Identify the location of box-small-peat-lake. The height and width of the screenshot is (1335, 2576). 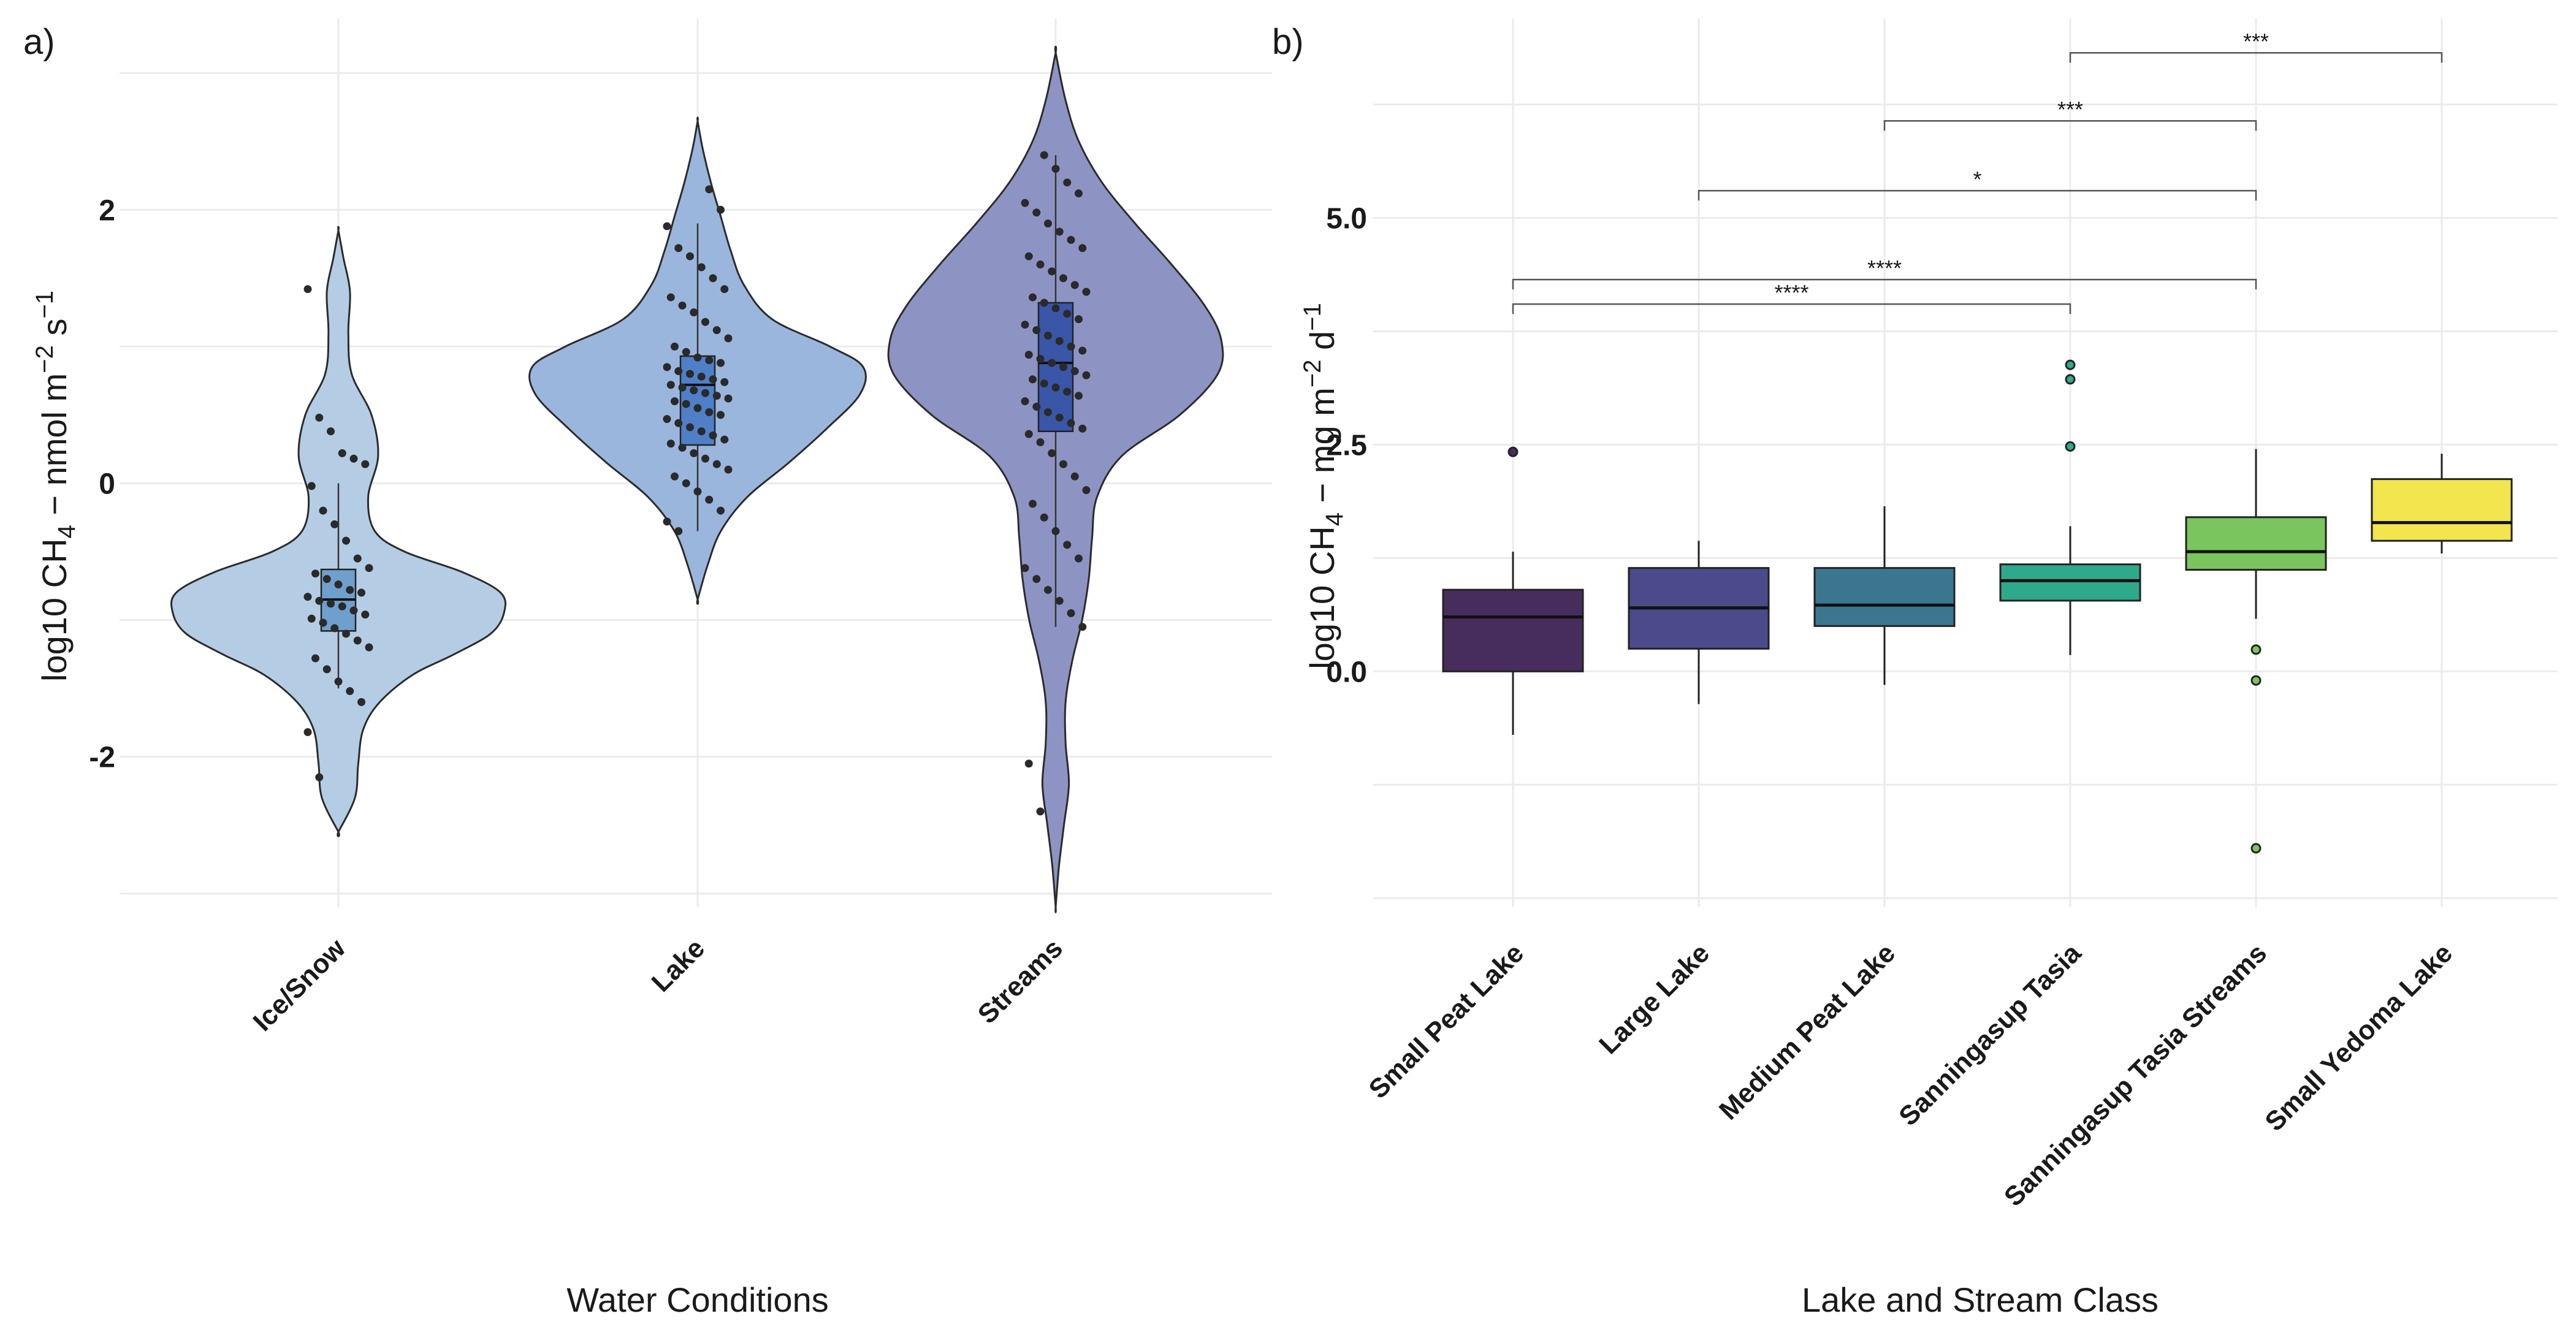
(1513, 591).